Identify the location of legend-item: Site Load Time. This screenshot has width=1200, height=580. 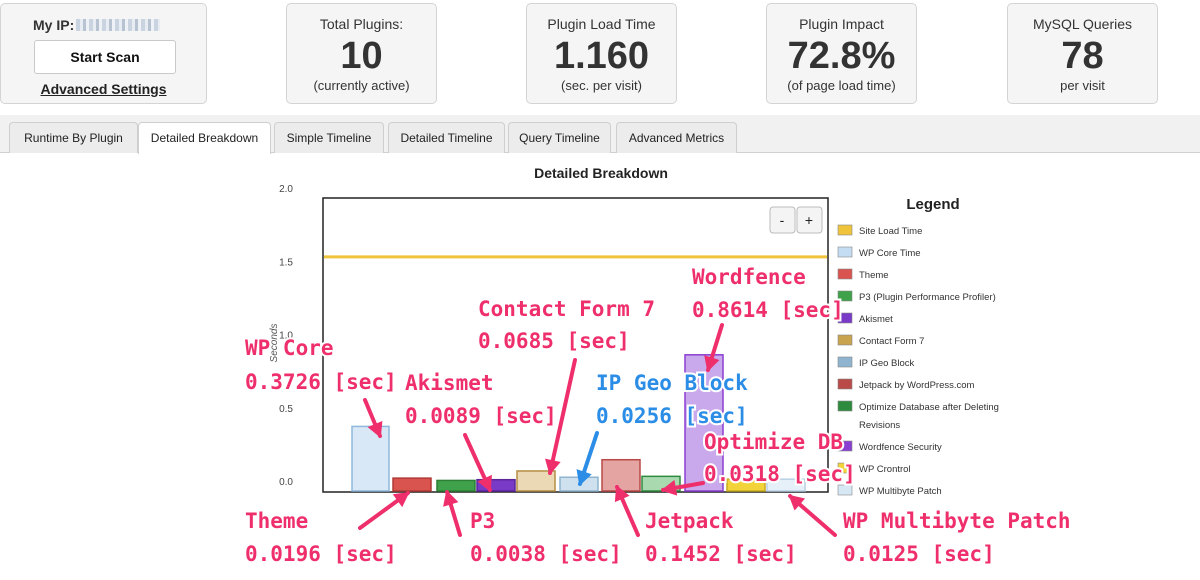
(879, 230).